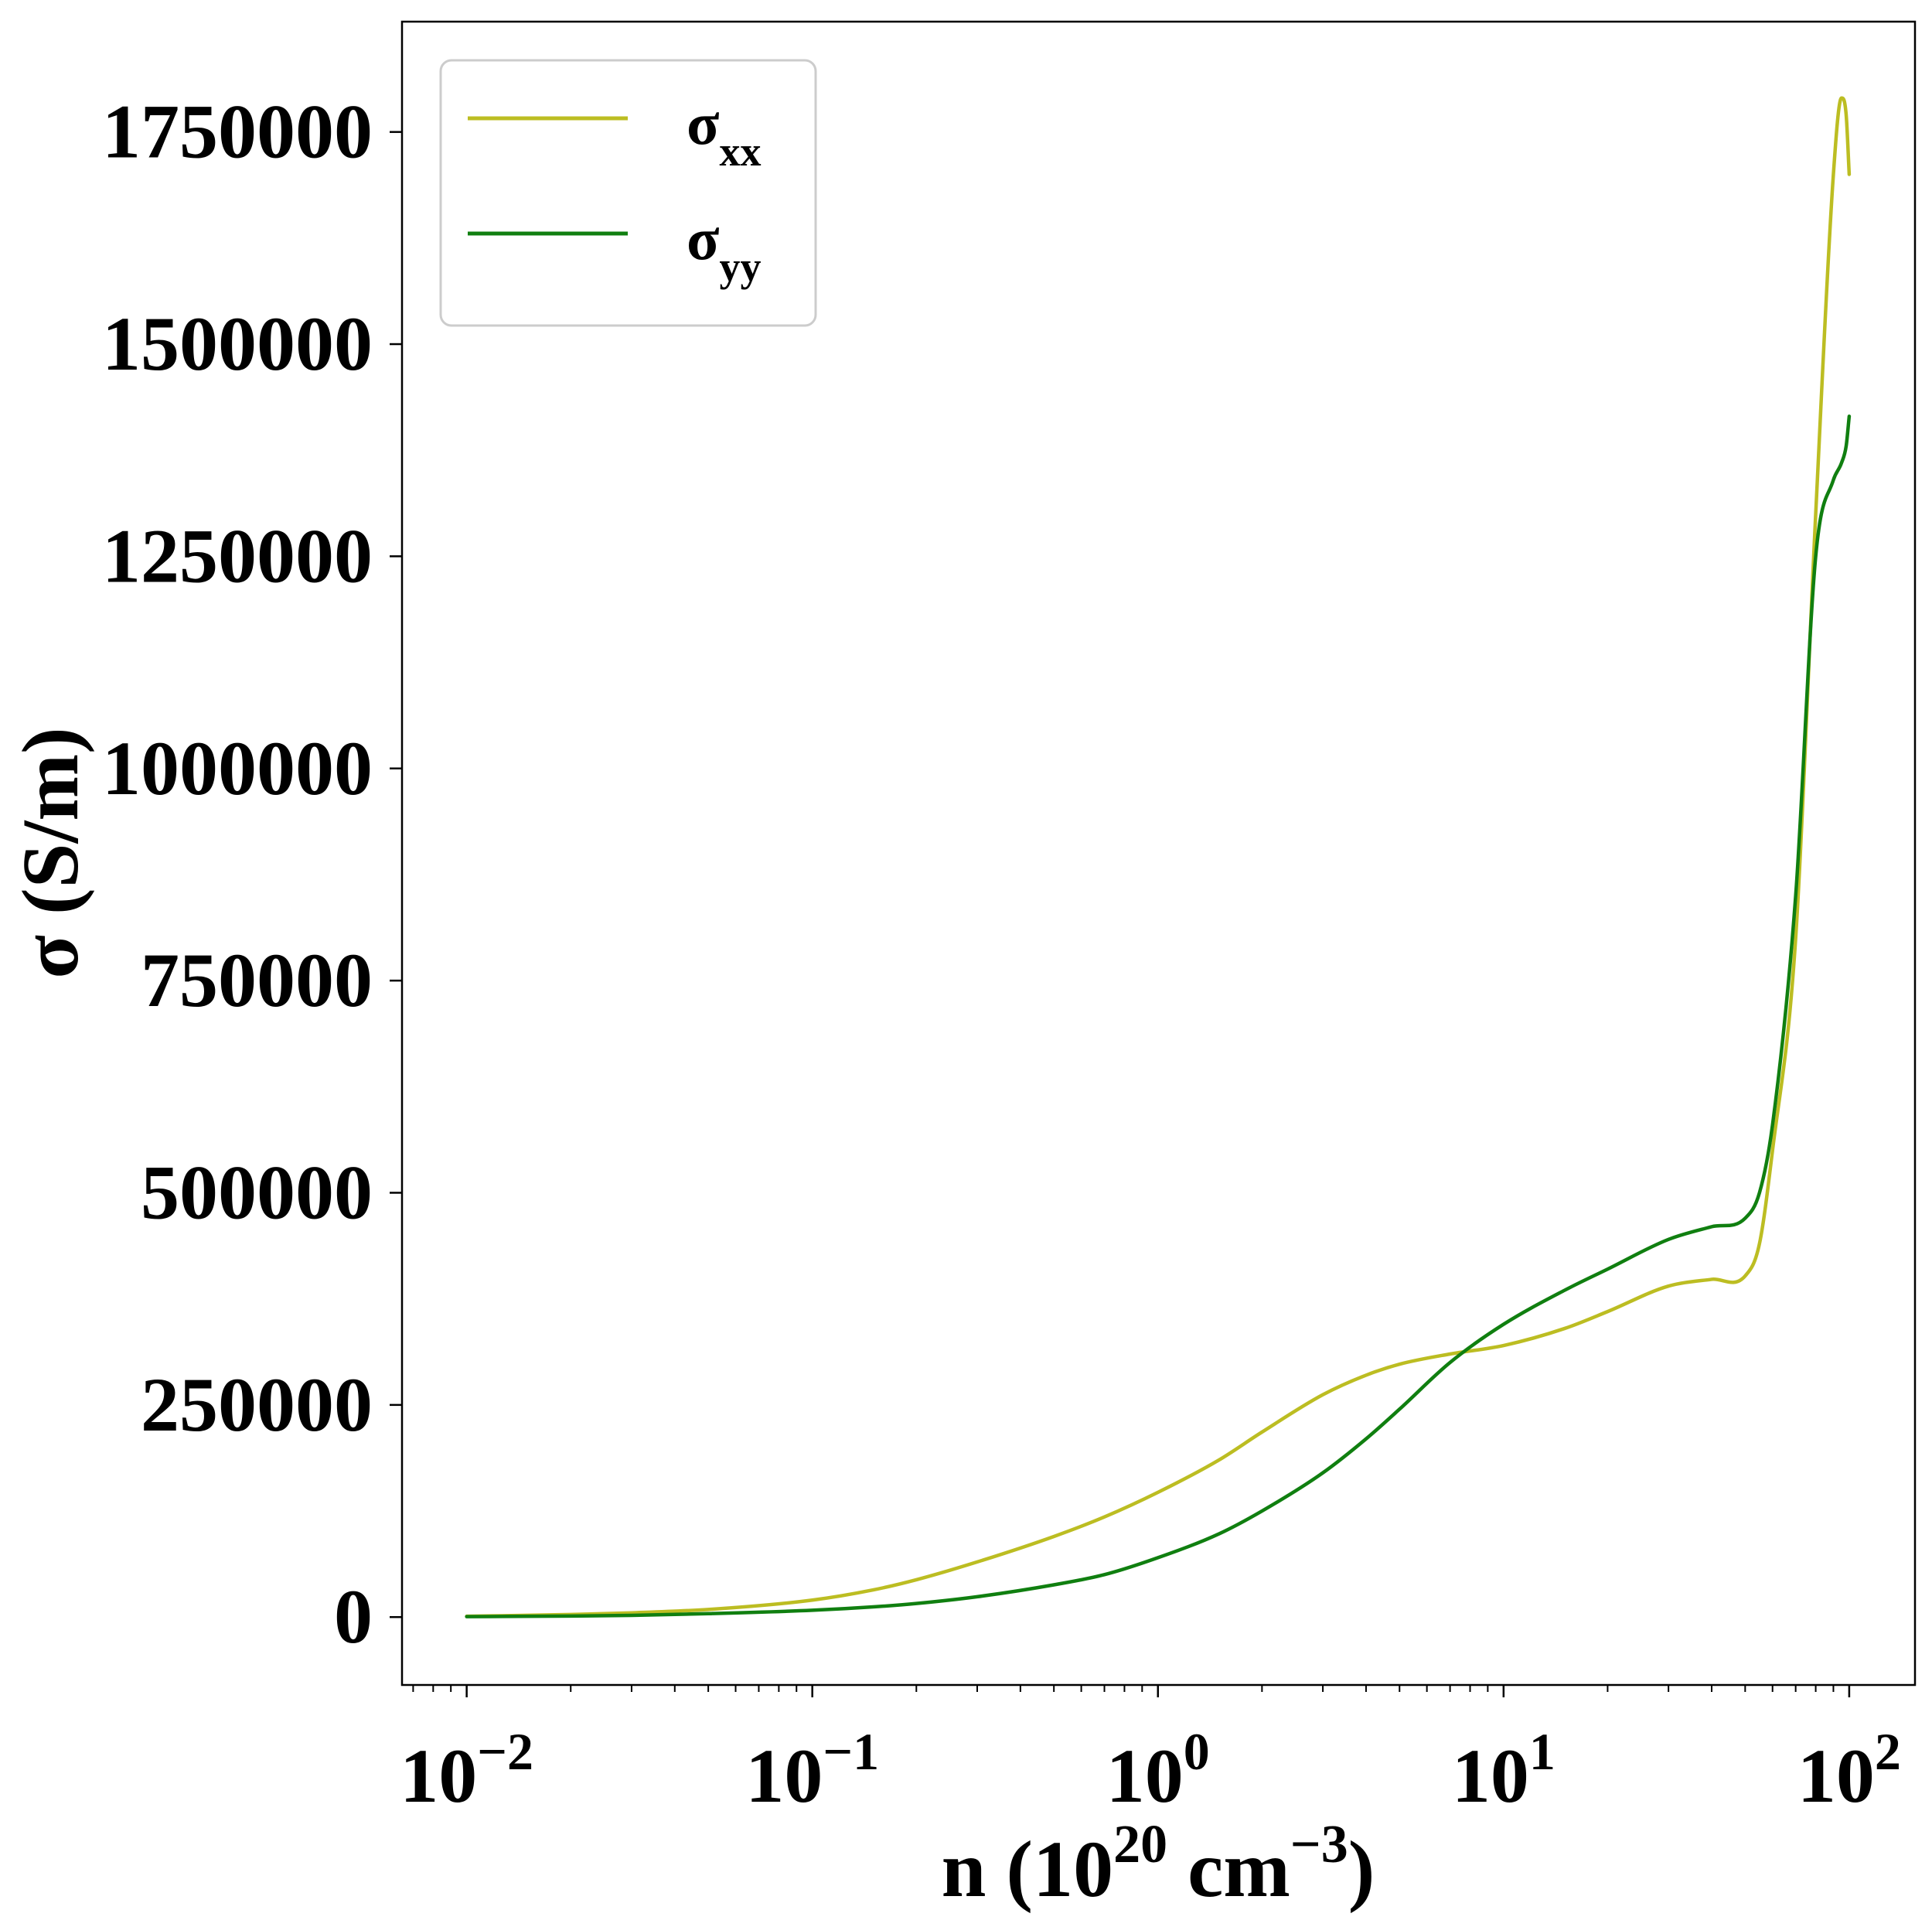 This screenshot has width=1932, height=1927. Describe the element at coordinates (353, 1616) in the screenshot. I see `y-tick-label: 0` at that location.